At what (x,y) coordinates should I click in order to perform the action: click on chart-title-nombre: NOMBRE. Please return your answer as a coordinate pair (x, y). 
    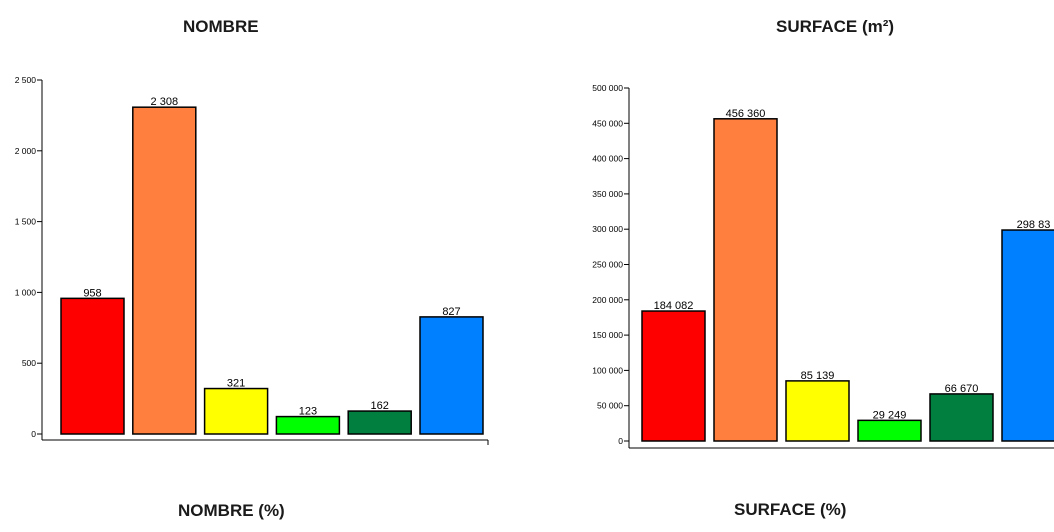
    Looking at the image, I should click on (221, 26).